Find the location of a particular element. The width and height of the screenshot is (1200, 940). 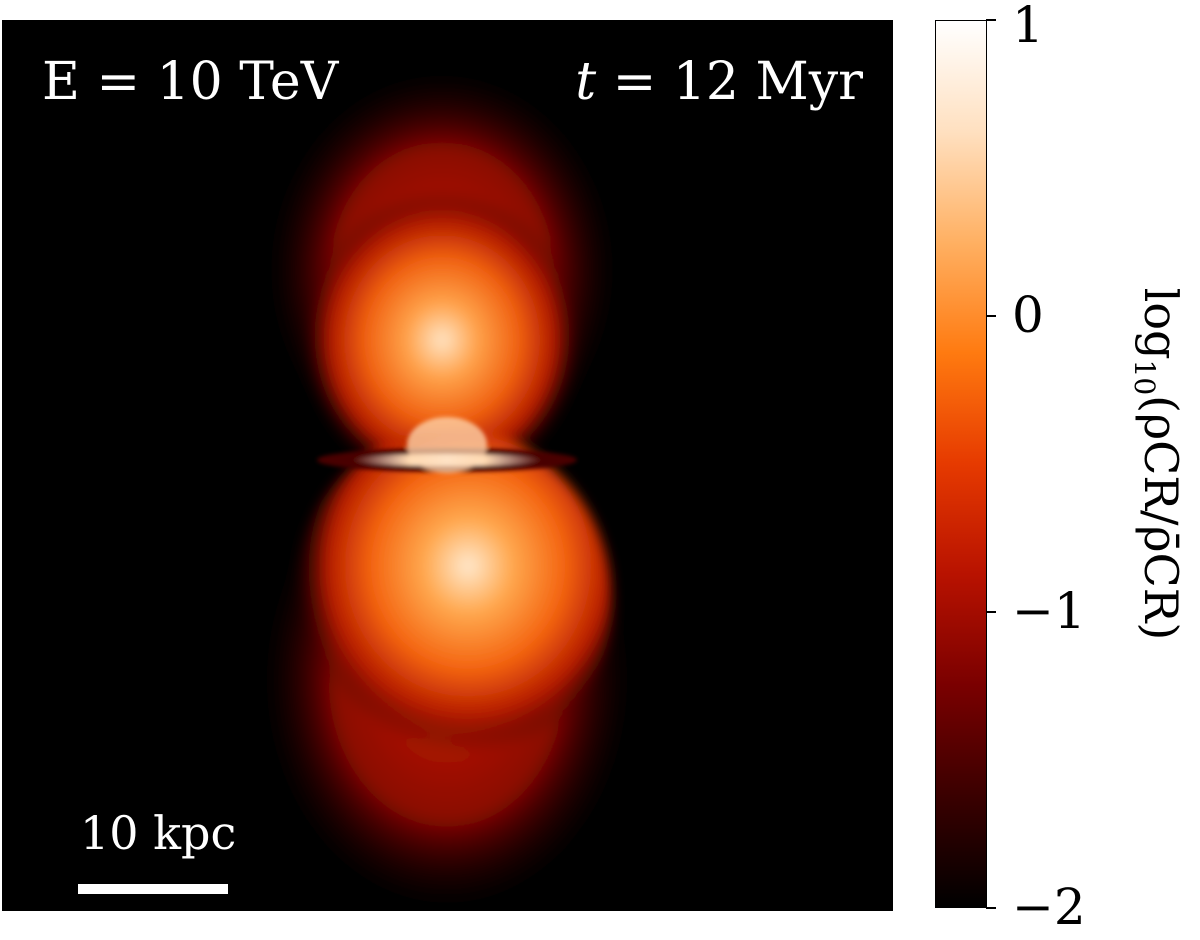

colorbar-title: log10(ρCR/ρ̄CR) is located at coordinates (1158, 464).